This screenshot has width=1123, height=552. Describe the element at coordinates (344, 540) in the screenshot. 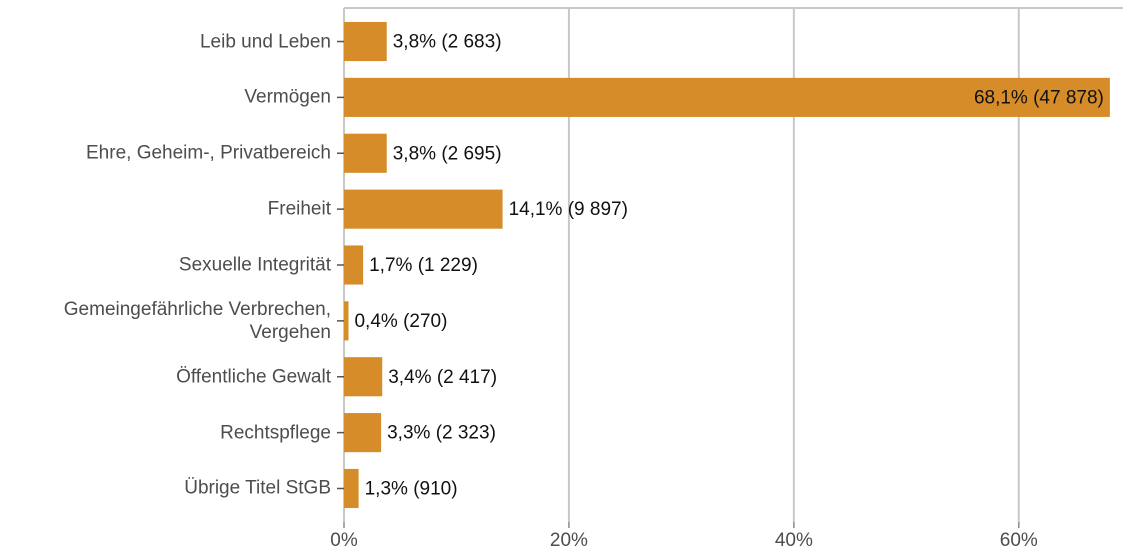

I see `x-tick-label: 0%` at that location.